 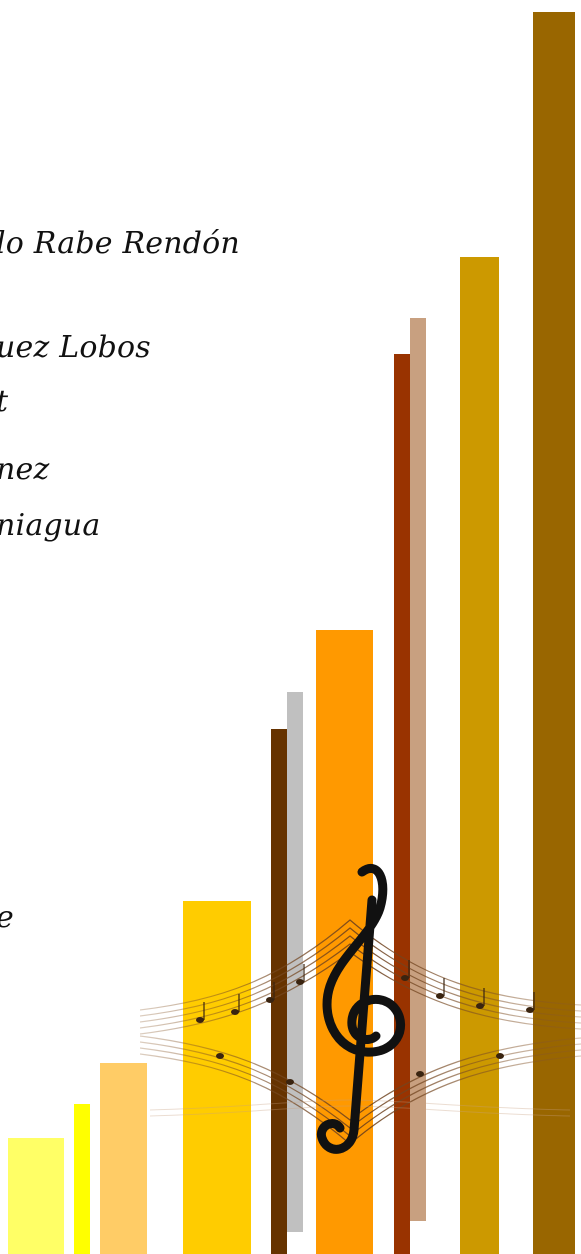 I want to click on text-line-3: t, so click(x=4, y=402).